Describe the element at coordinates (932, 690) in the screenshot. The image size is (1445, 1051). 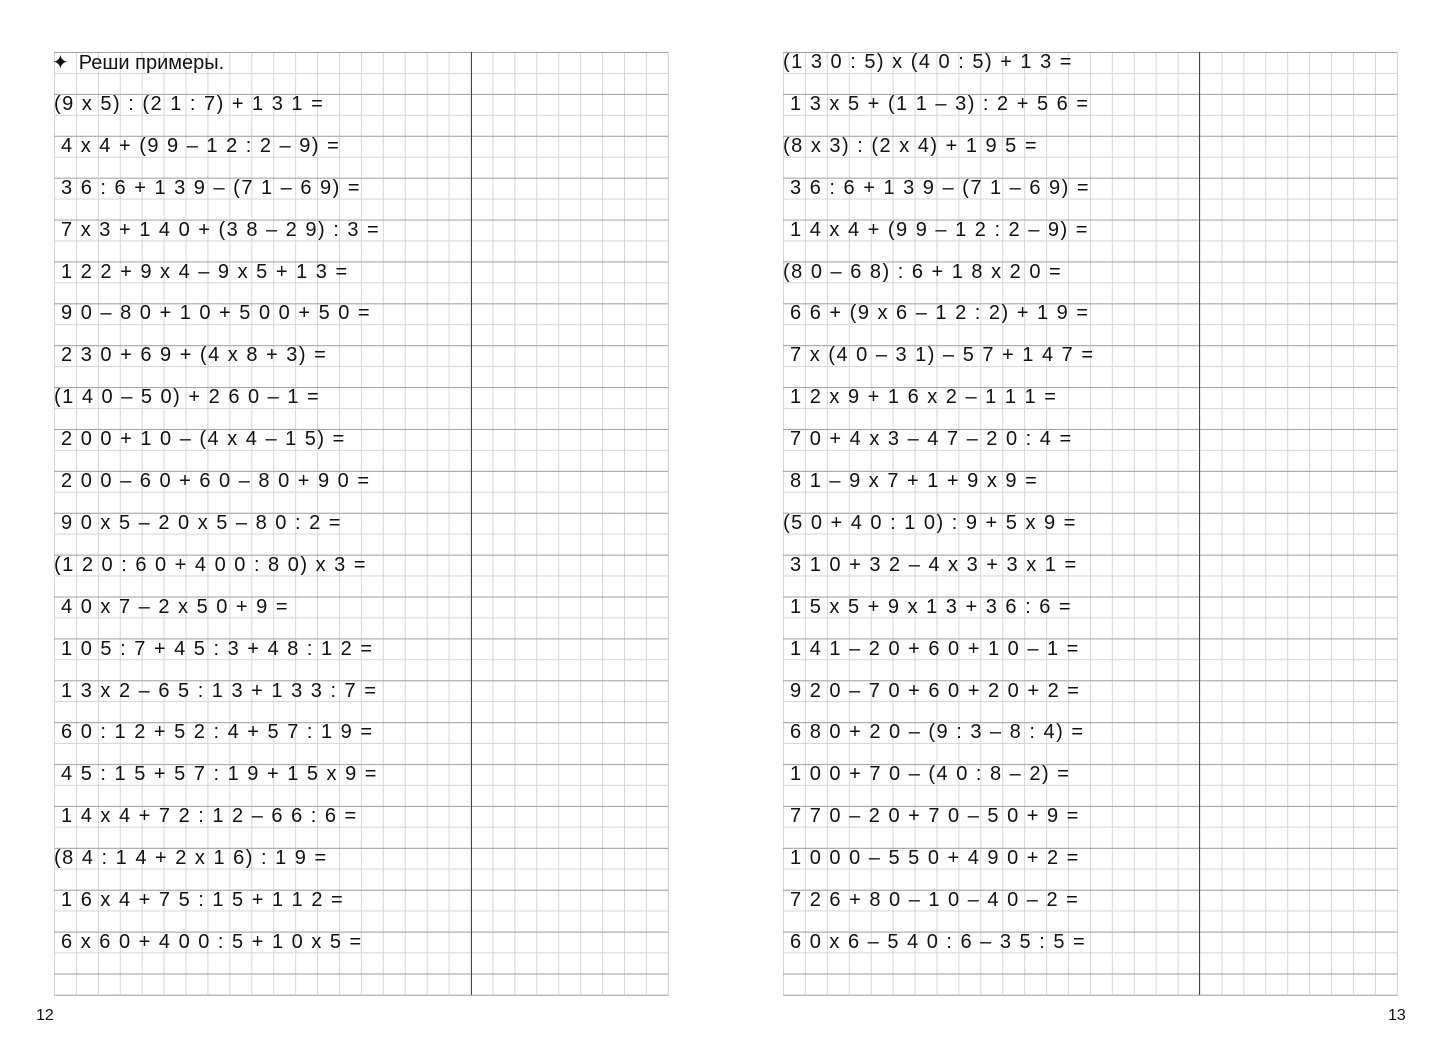
I see `problem-line: 9 2 0 – 7 0 + 6 0 + 2 0 + 2 =` at that location.